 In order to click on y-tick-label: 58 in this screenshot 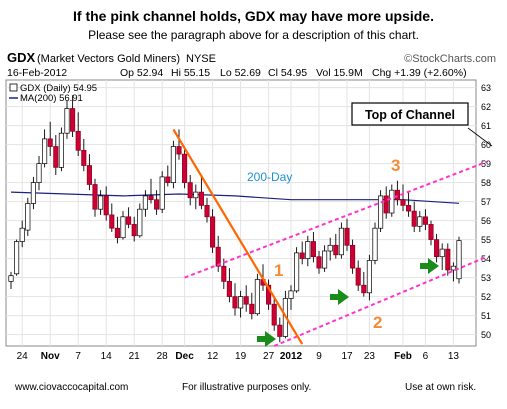, I will do `click(486, 183)`.